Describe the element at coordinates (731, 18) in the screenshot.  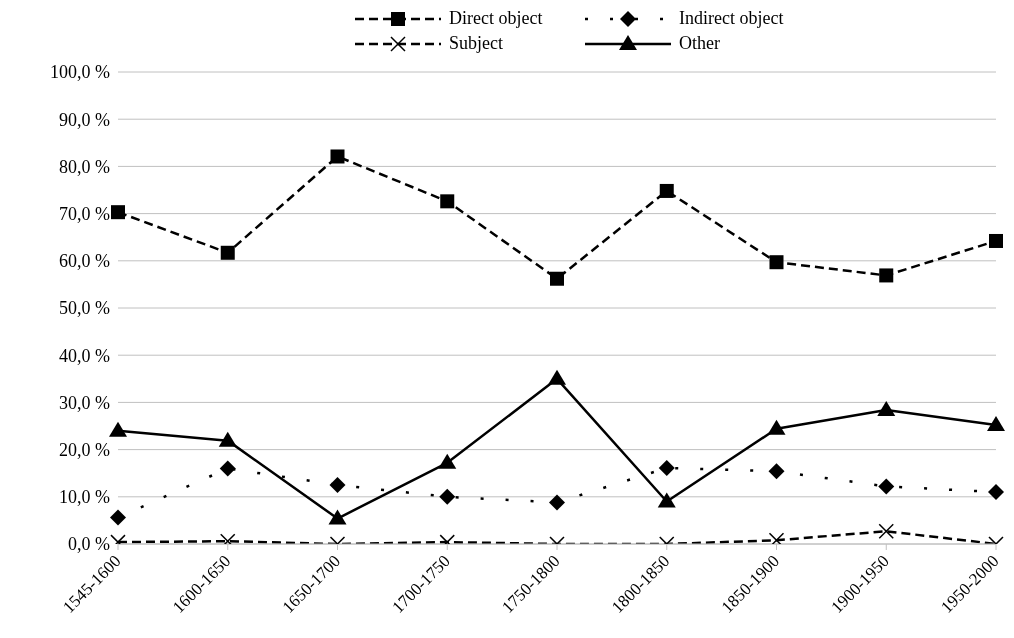
I see `legend-label: Indirect object` at that location.